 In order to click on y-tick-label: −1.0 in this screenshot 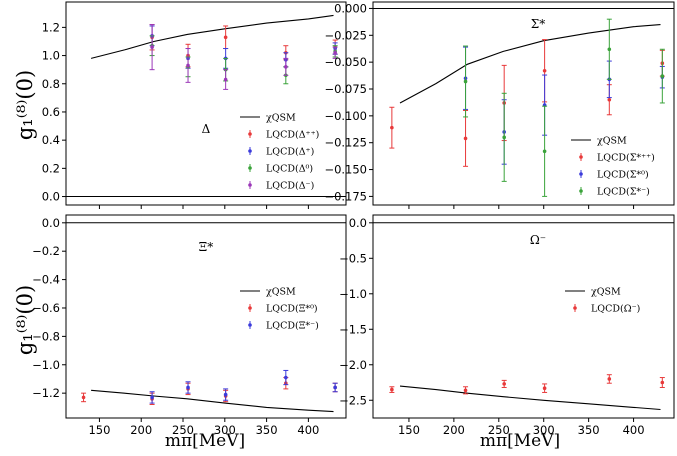, I will do `click(46, 365)`.